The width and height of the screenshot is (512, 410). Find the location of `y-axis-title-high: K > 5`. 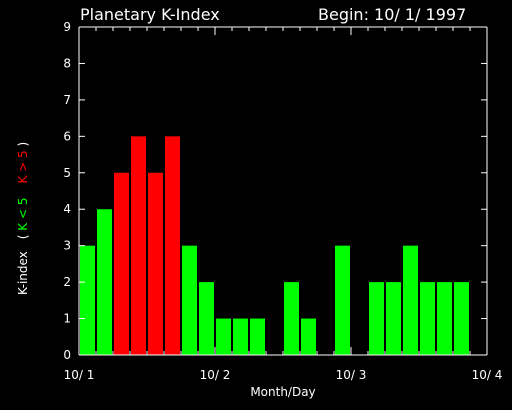

y-axis-title-high: K > 5 is located at coordinates (23, 166).